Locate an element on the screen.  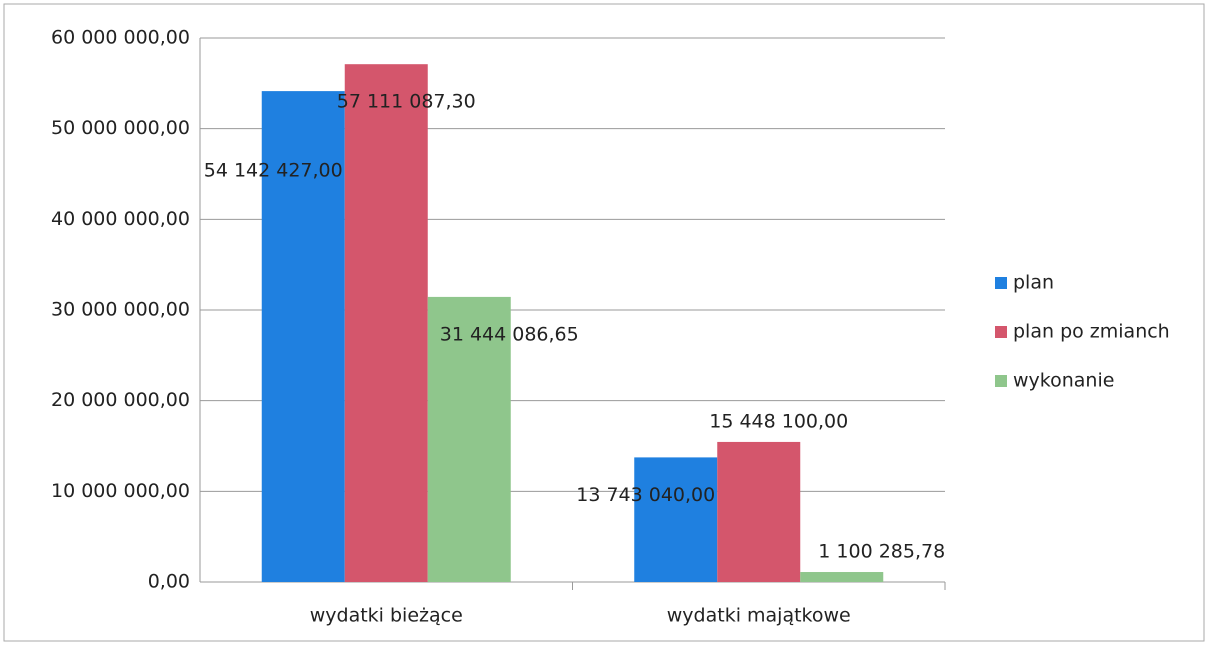
legend-label: wykonanie is located at coordinates (1063, 381).